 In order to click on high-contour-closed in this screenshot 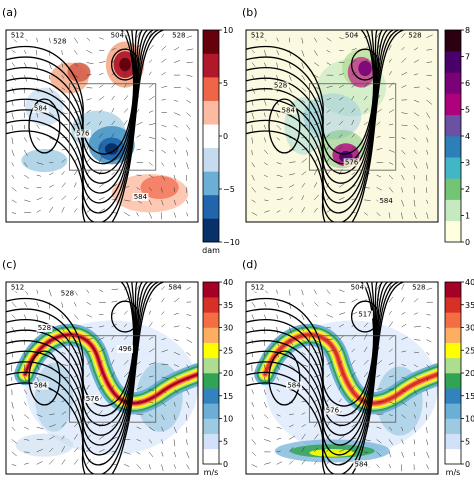, I will do `click(44, 378)`.